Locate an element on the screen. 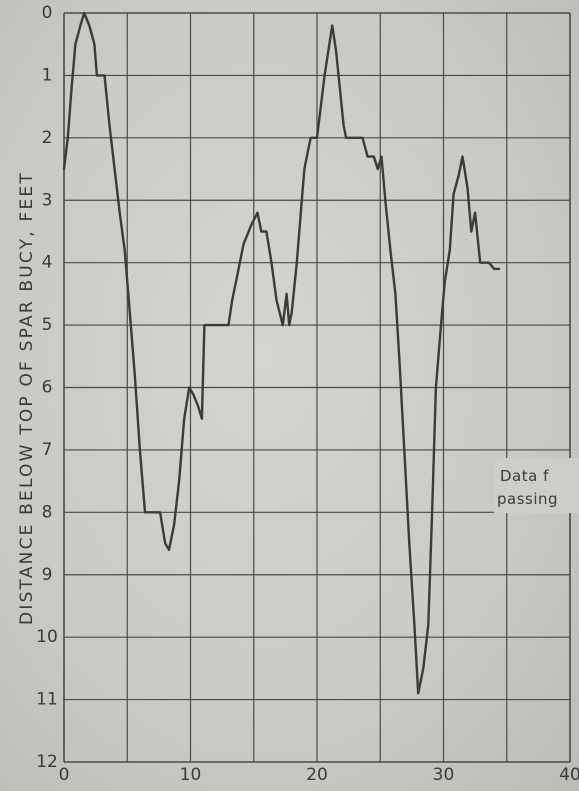 This screenshot has width=579, height=791. annotation-background is located at coordinates (536, 485).